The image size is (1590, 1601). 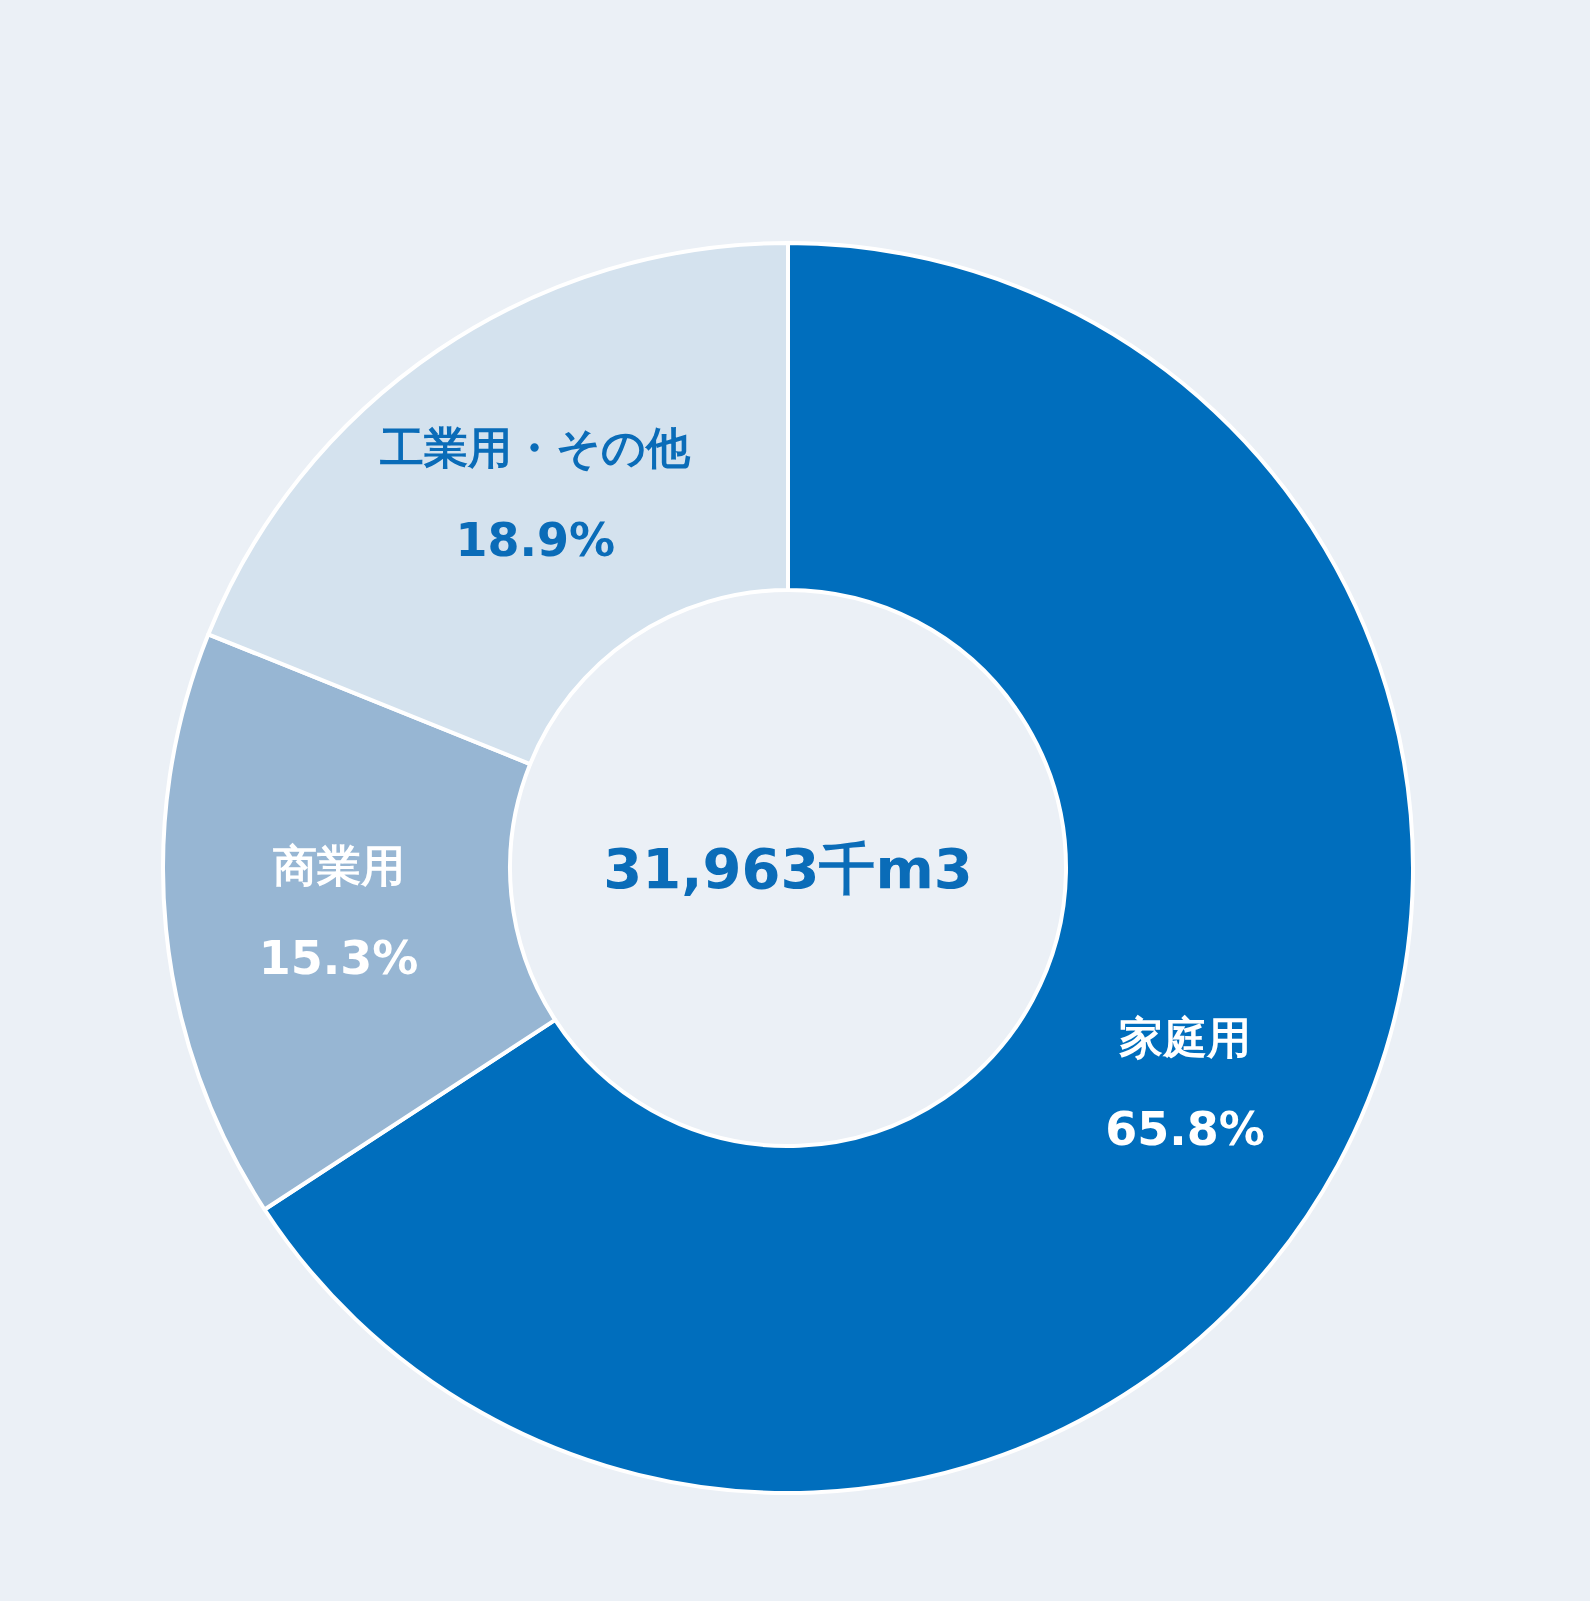 What do you see at coordinates (788, 868) in the screenshot?
I see `text: 31,963千m3` at bounding box center [788, 868].